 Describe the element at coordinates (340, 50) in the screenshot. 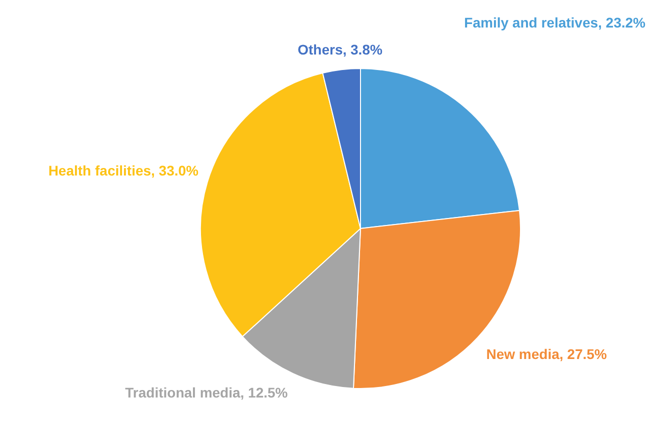

I see `slice-label: Others, 3.8%` at that location.